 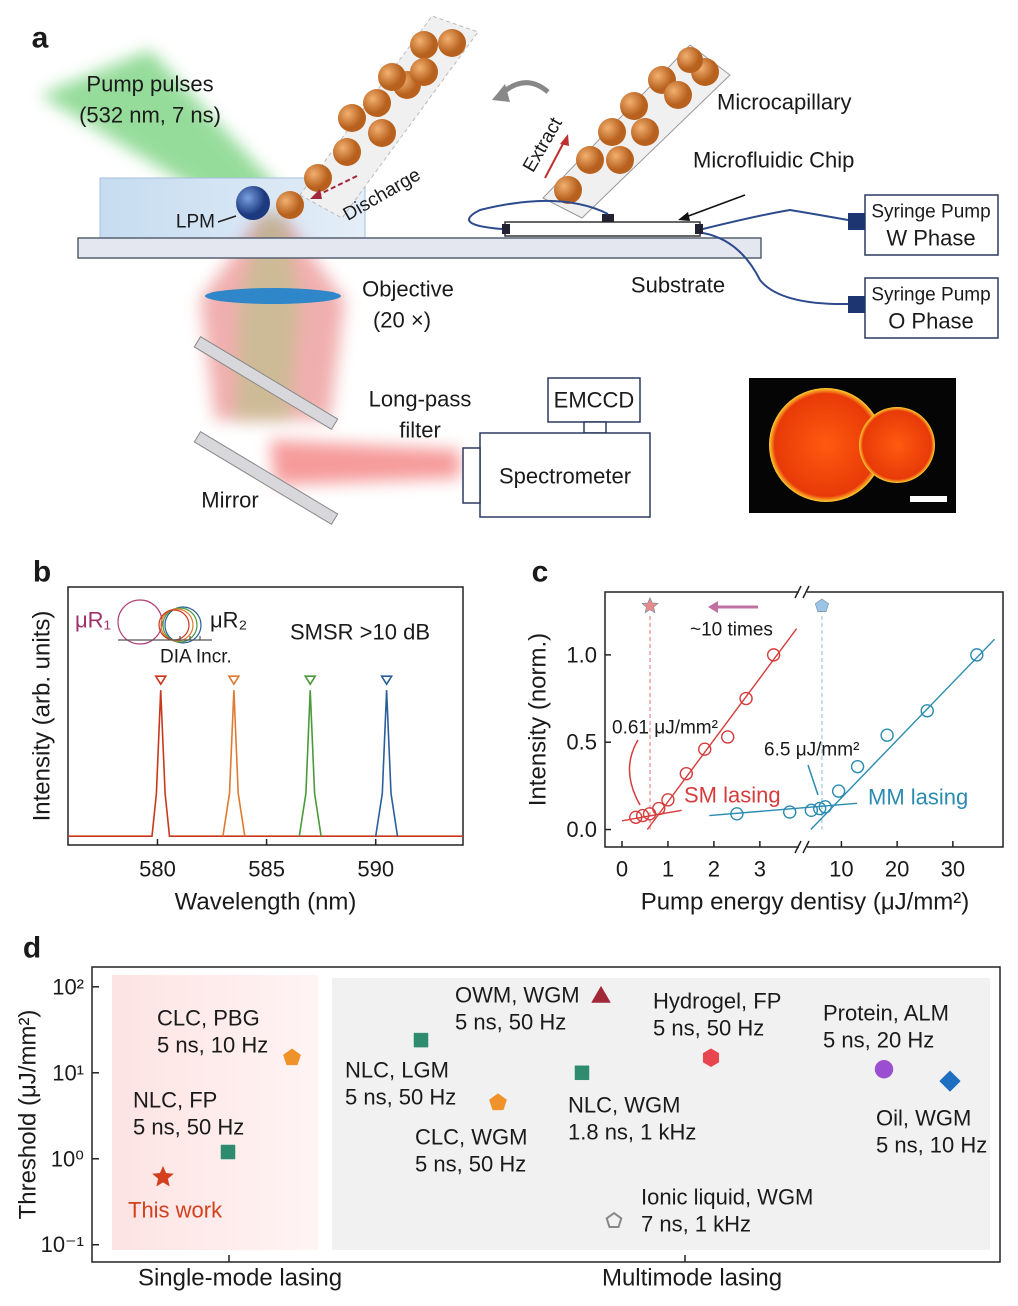 What do you see at coordinates (227, 219) in the screenshot?
I see `lpm-arrow` at bounding box center [227, 219].